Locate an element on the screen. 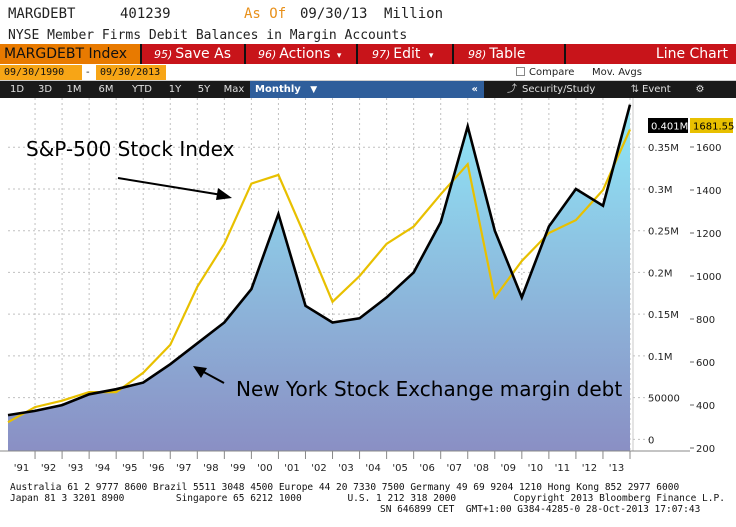  actions-menu: 96) Actions ▾ is located at coordinates (301, 54).